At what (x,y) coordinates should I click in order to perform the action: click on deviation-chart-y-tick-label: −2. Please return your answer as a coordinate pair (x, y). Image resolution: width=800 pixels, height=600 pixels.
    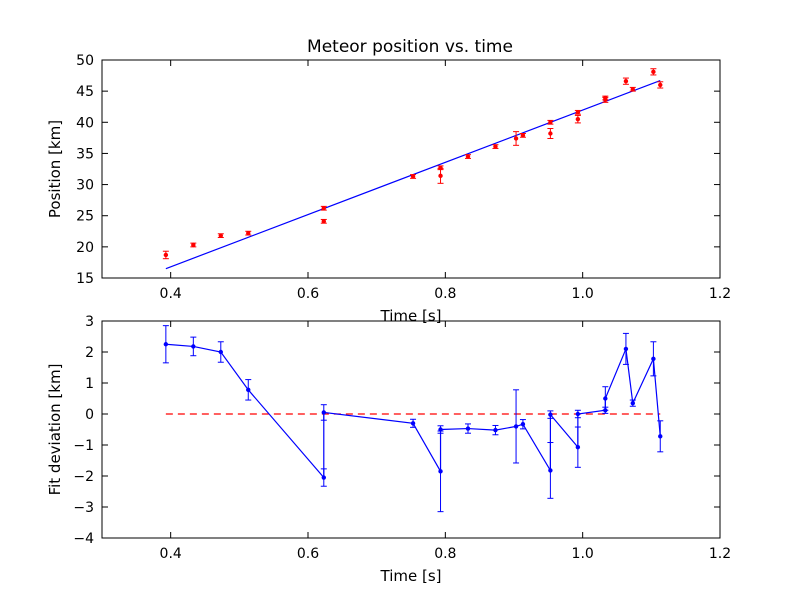
    Looking at the image, I should click on (83, 477).